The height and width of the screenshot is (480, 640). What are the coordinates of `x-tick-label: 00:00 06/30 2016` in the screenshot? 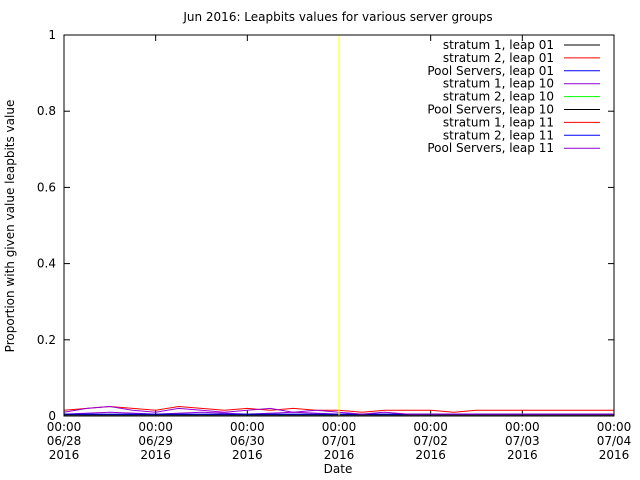 It's located at (247, 441).